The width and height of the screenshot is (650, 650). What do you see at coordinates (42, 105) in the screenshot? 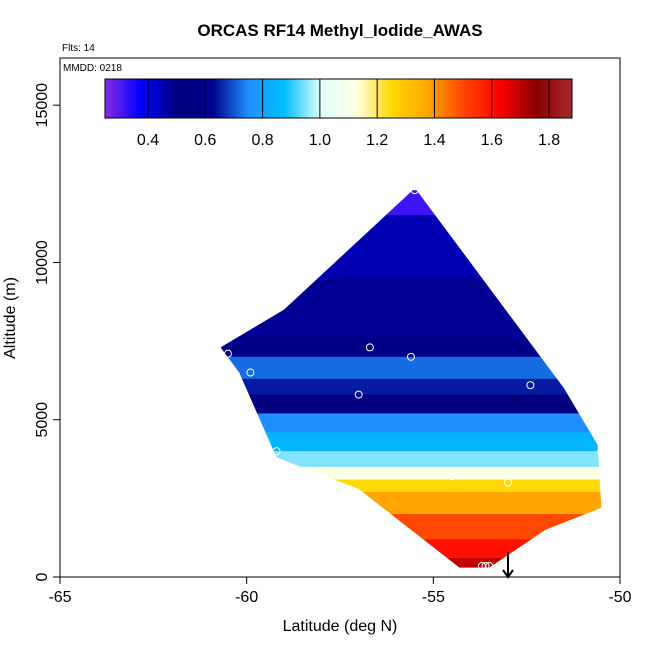
I see `y-tick-label: 15000` at bounding box center [42, 105].